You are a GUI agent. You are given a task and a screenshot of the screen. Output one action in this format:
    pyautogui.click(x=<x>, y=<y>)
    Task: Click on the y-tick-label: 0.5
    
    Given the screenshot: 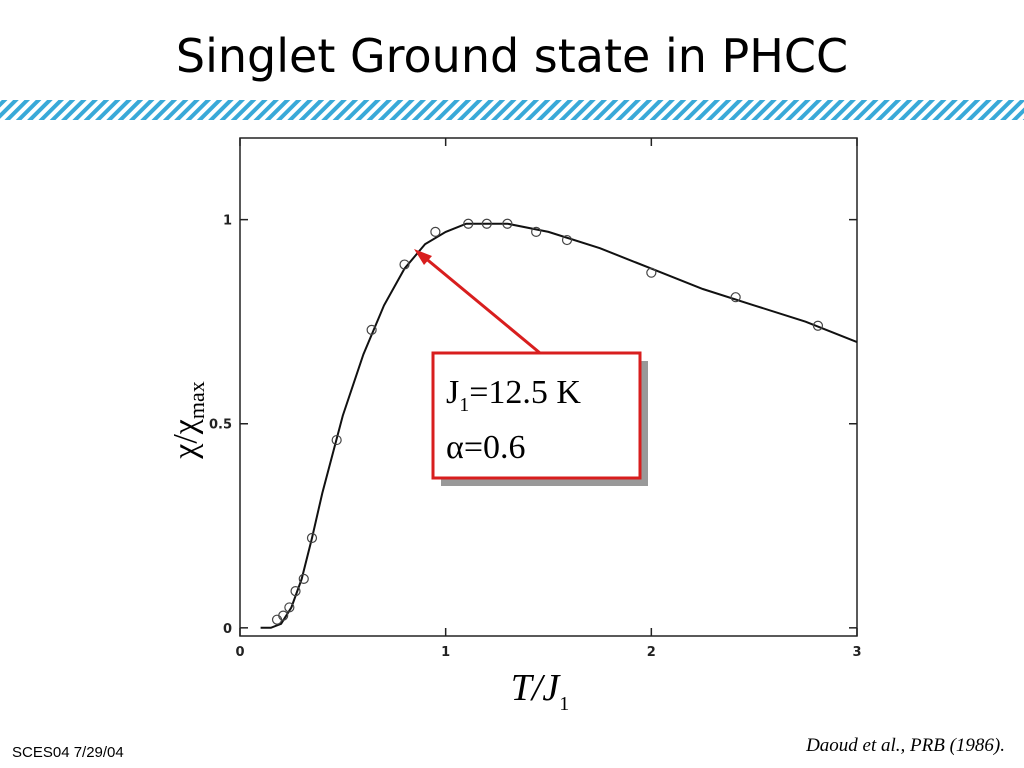 What is the action you would take?
    pyautogui.click(x=220, y=425)
    